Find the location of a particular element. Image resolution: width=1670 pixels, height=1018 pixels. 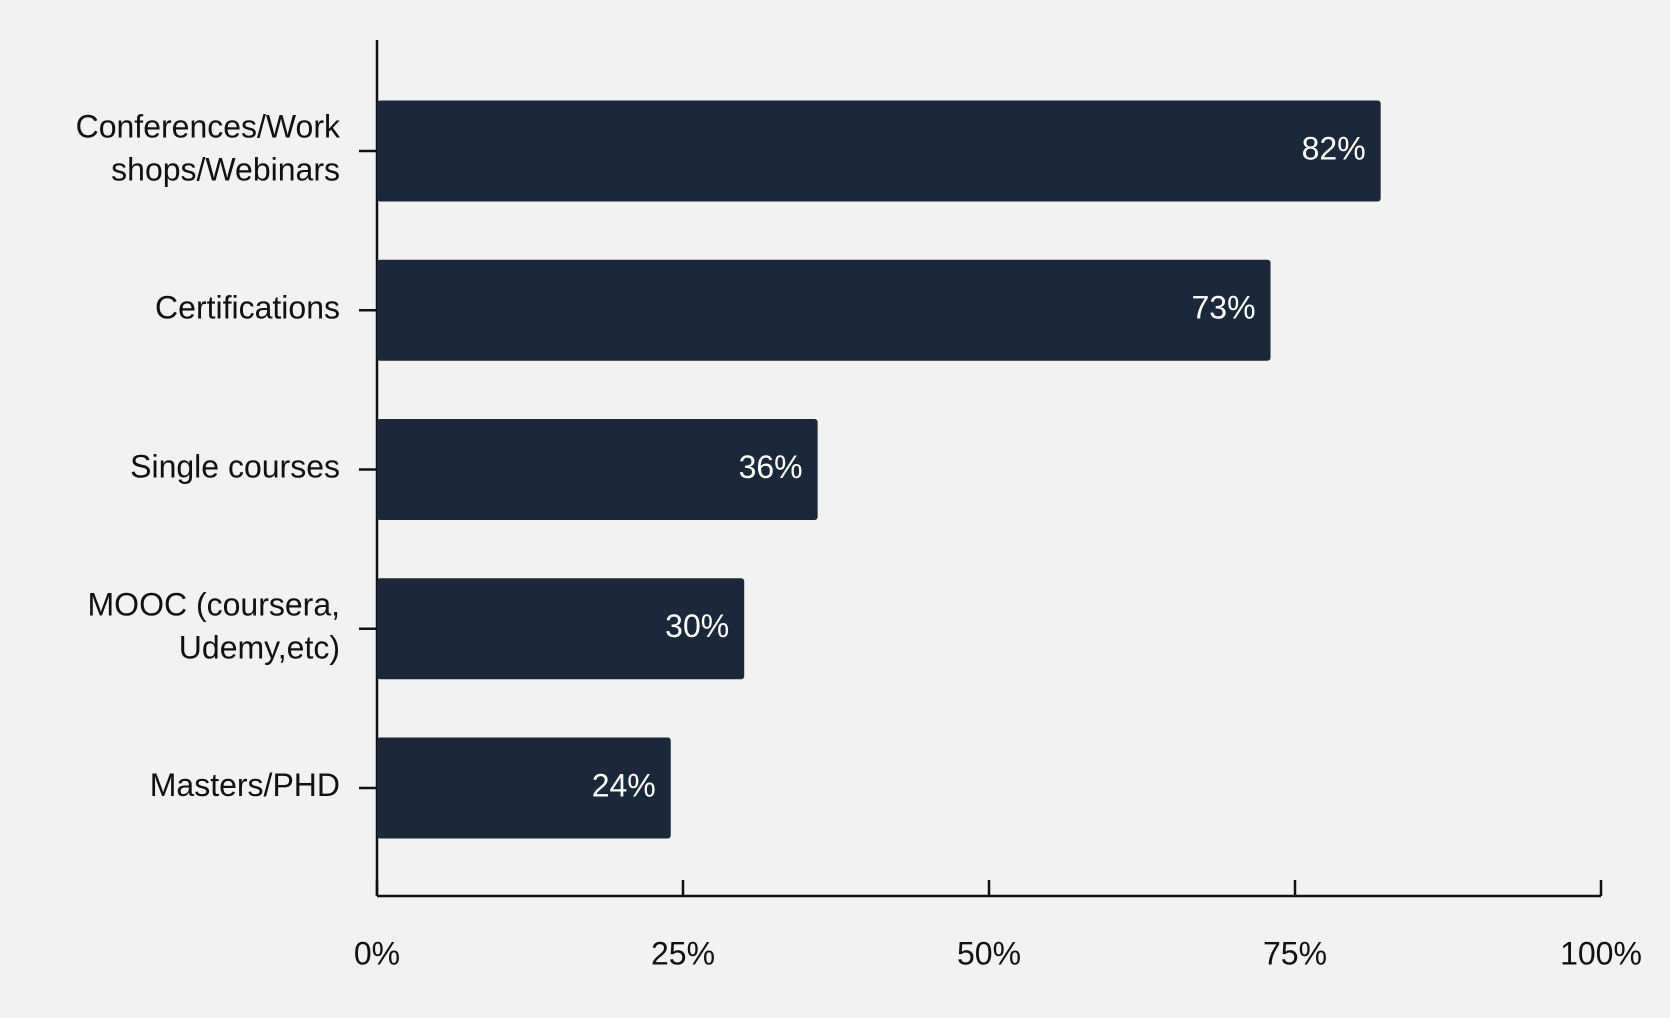

y-tick-label-line: Certifications is located at coordinates (247, 308).